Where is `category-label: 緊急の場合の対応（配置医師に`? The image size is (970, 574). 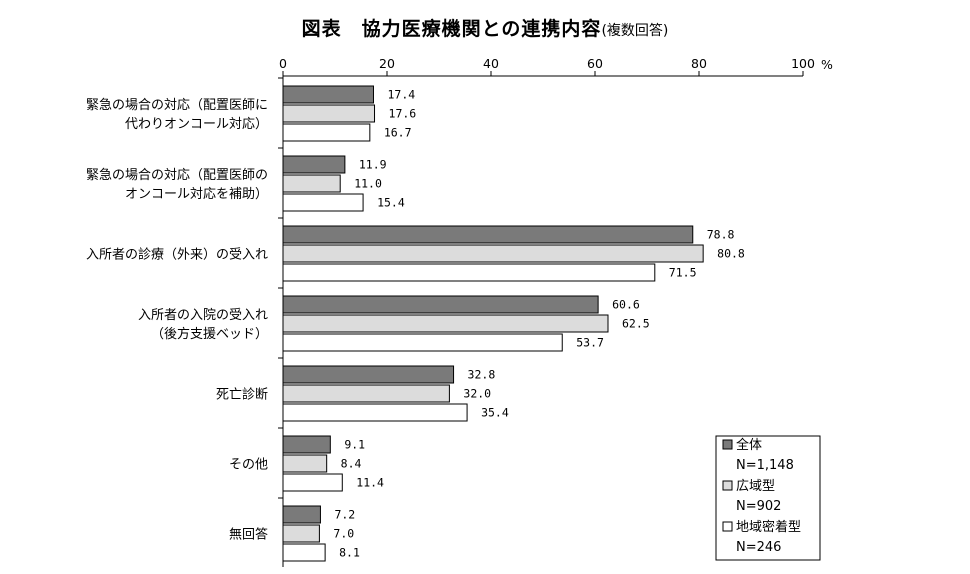
category-label: 緊急の場合の対応（配置医師に is located at coordinates (177, 105).